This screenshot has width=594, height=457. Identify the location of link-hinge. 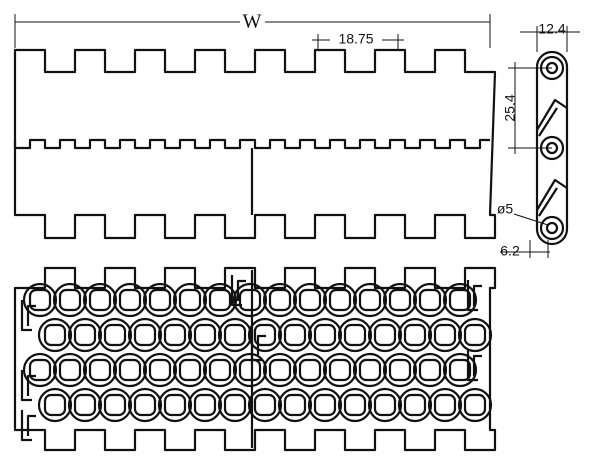
(552, 117).